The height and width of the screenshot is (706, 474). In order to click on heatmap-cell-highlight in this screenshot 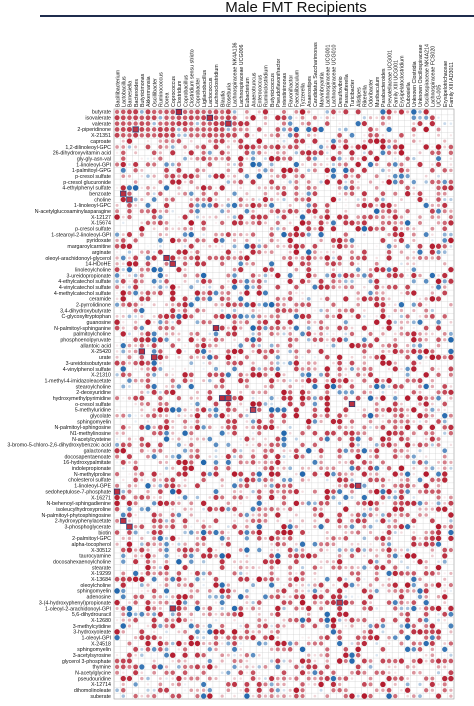, I will do `click(117, 491)`.